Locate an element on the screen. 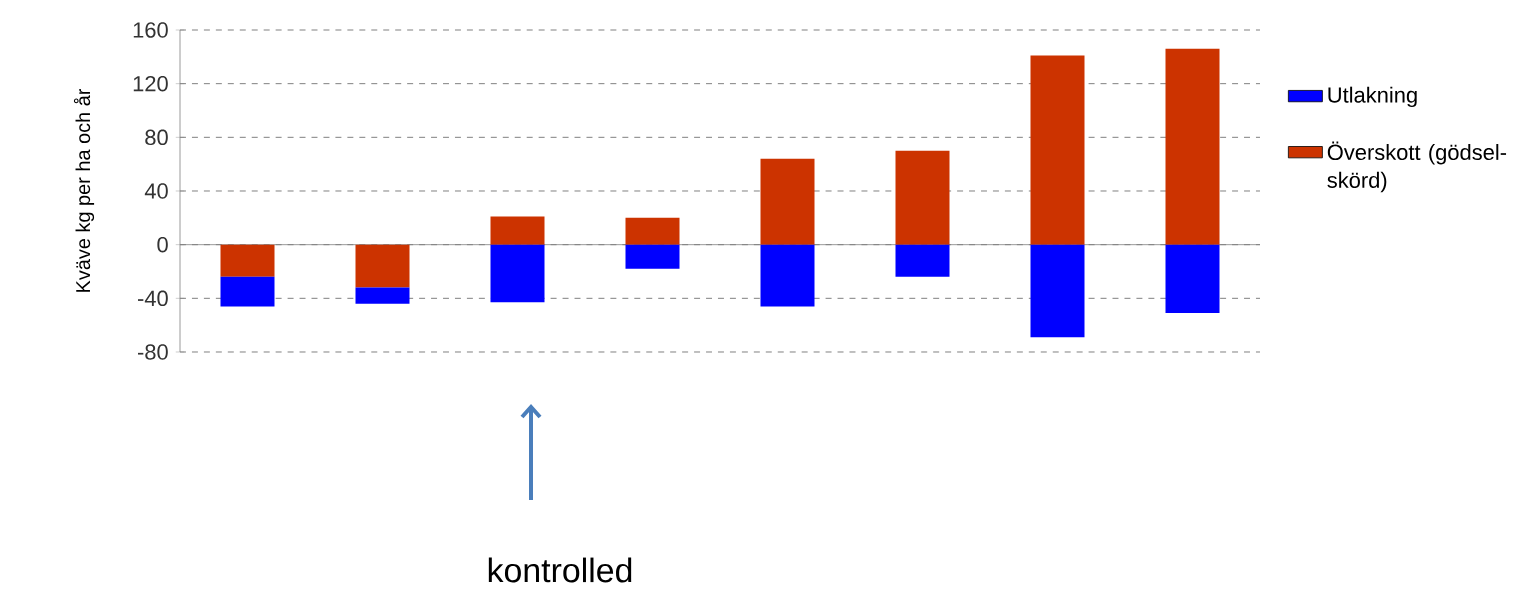 The width and height of the screenshot is (1538, 590). legend-label: Överskott (gödsel-skörd) is located at coordinates (1417, 167).